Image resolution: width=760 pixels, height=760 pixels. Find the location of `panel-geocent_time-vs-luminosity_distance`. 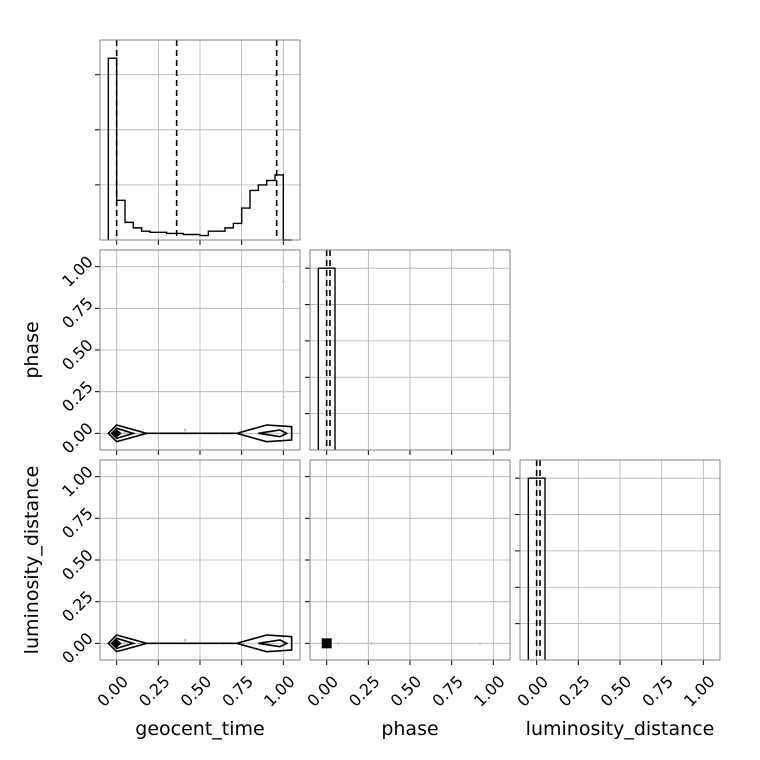

panel-geocent_time-vs-luminosity_distance is located at coordinates (198, 562).